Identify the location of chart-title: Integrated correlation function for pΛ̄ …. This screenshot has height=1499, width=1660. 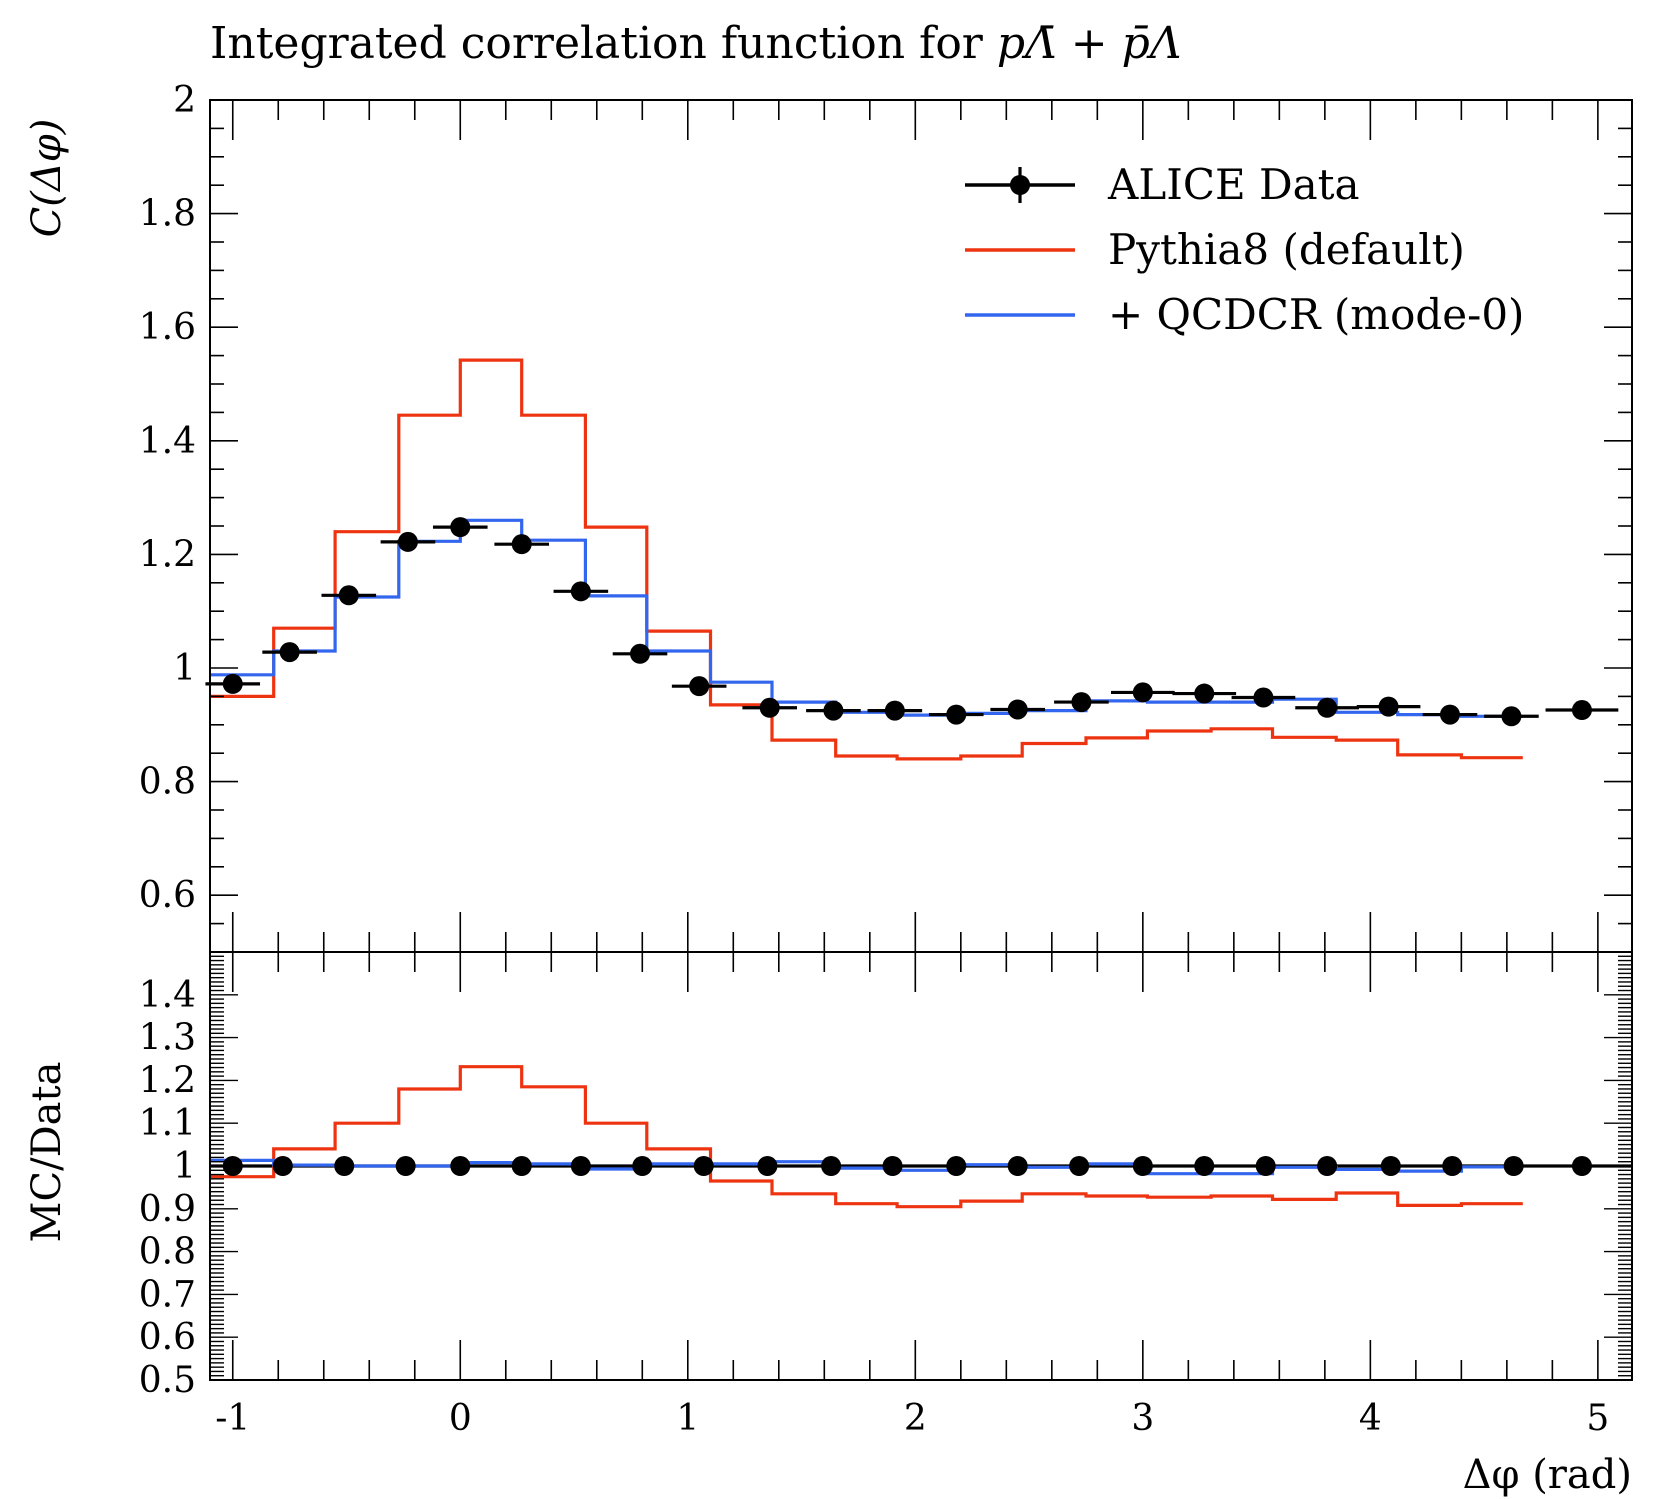
(696, 43).